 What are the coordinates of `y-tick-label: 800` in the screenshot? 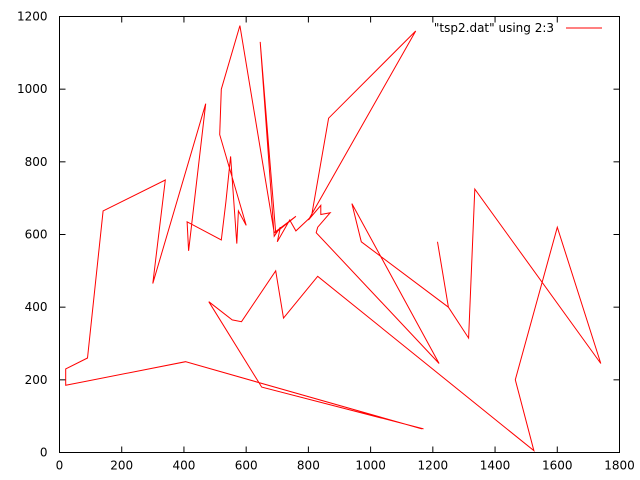 It's located at (36, 162).